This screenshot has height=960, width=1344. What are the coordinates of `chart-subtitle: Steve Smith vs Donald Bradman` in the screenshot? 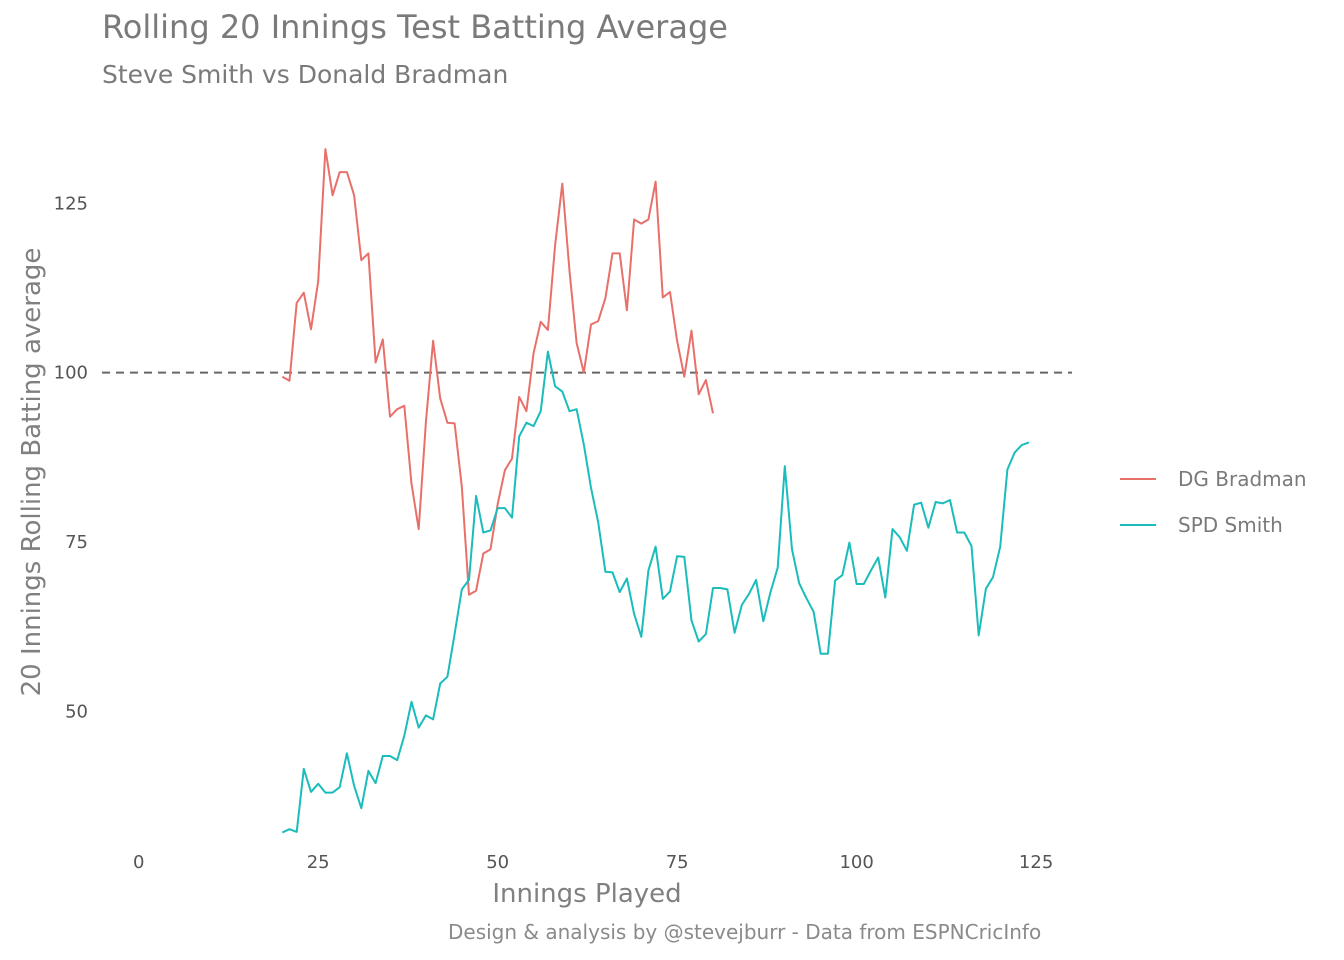 It's located at (305, 74).